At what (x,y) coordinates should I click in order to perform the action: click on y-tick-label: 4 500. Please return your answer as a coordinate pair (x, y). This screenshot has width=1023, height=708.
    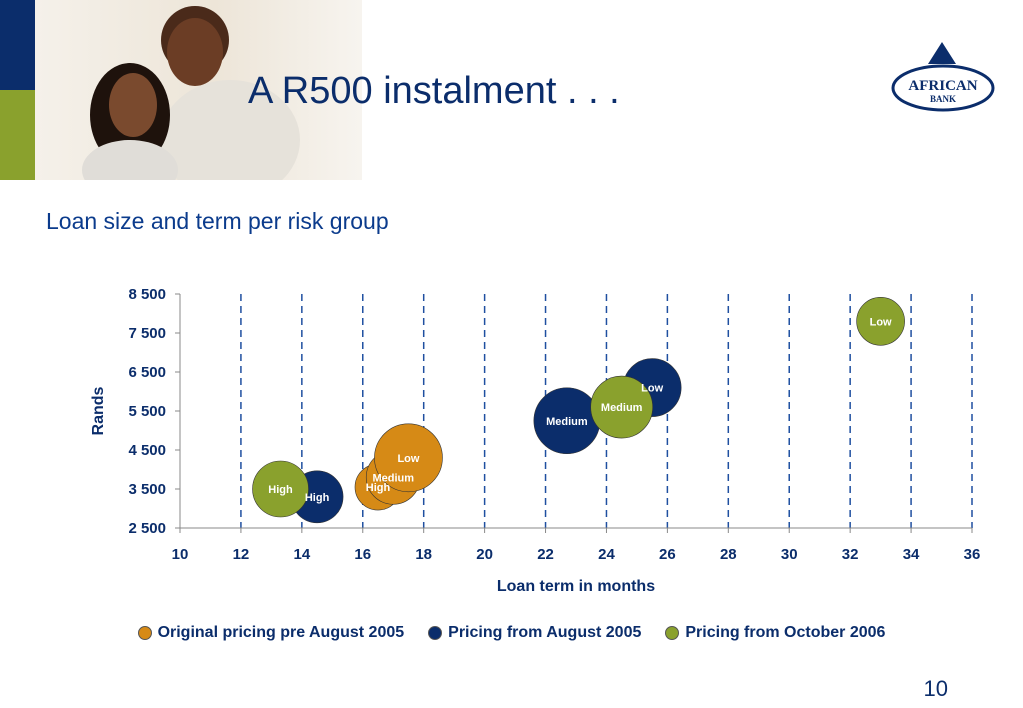
    Looking at the image, I should click on (147, 450).